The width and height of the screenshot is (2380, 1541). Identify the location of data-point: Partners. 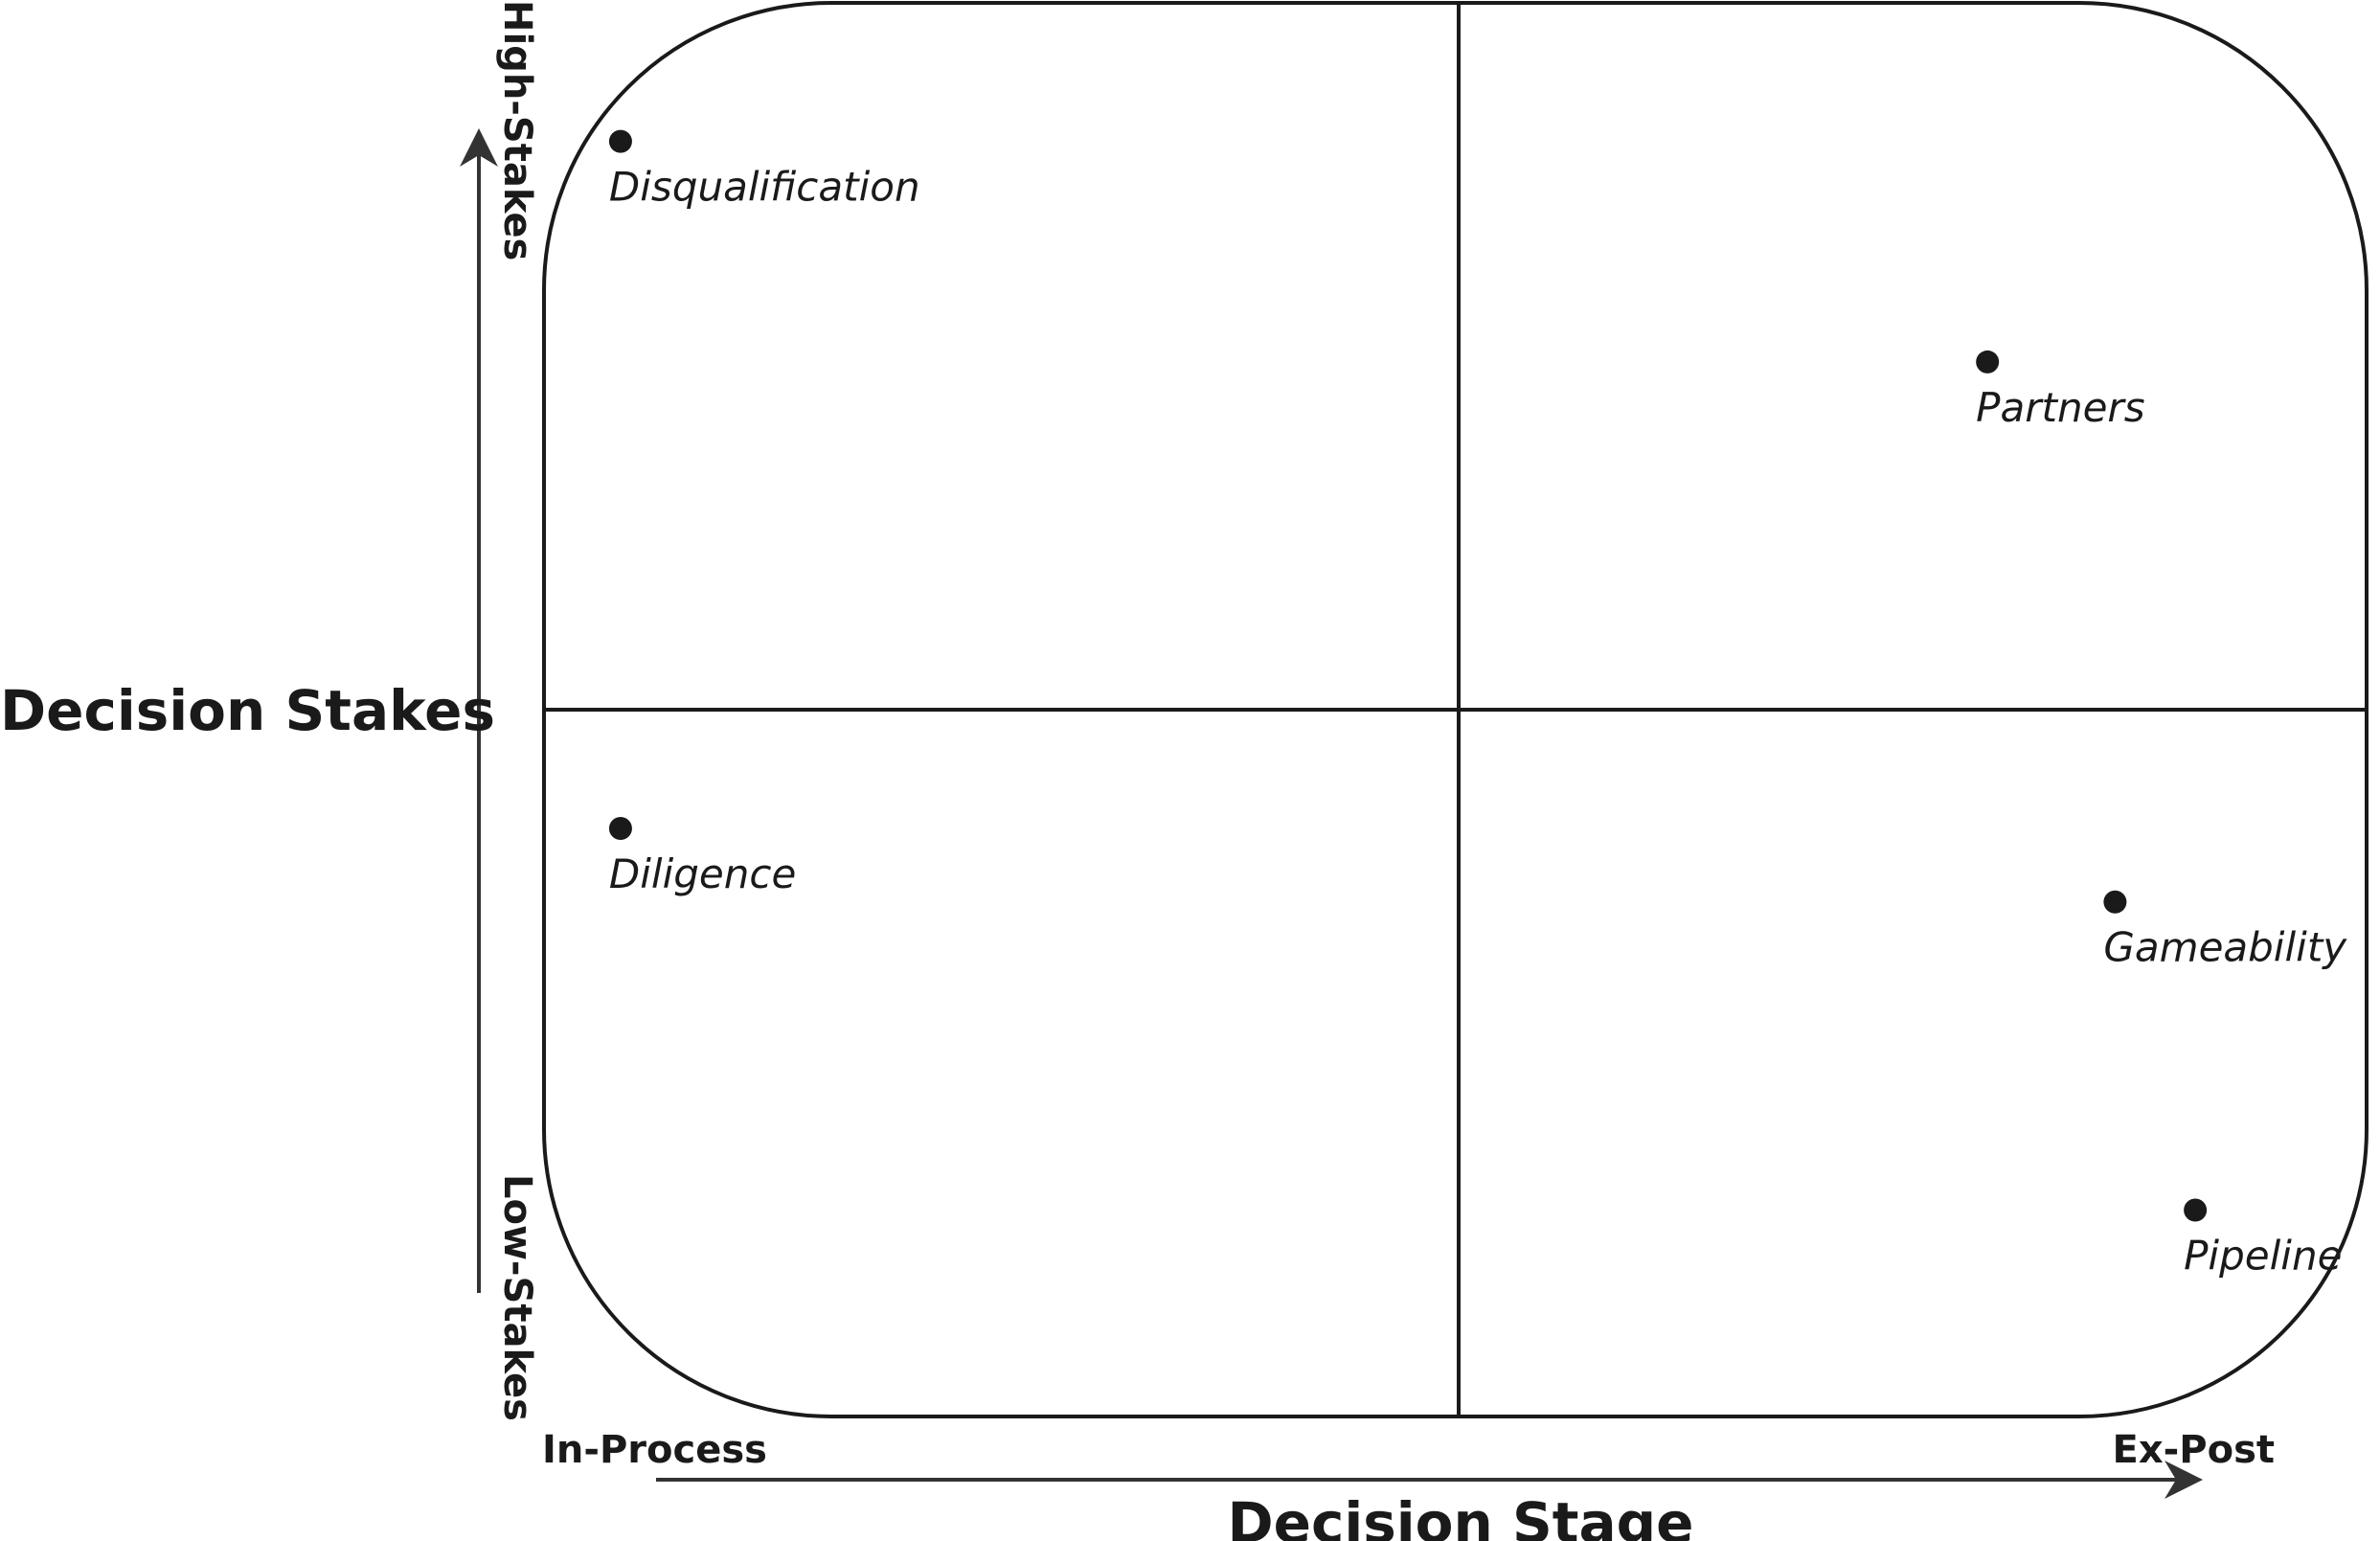
(2060, 390).